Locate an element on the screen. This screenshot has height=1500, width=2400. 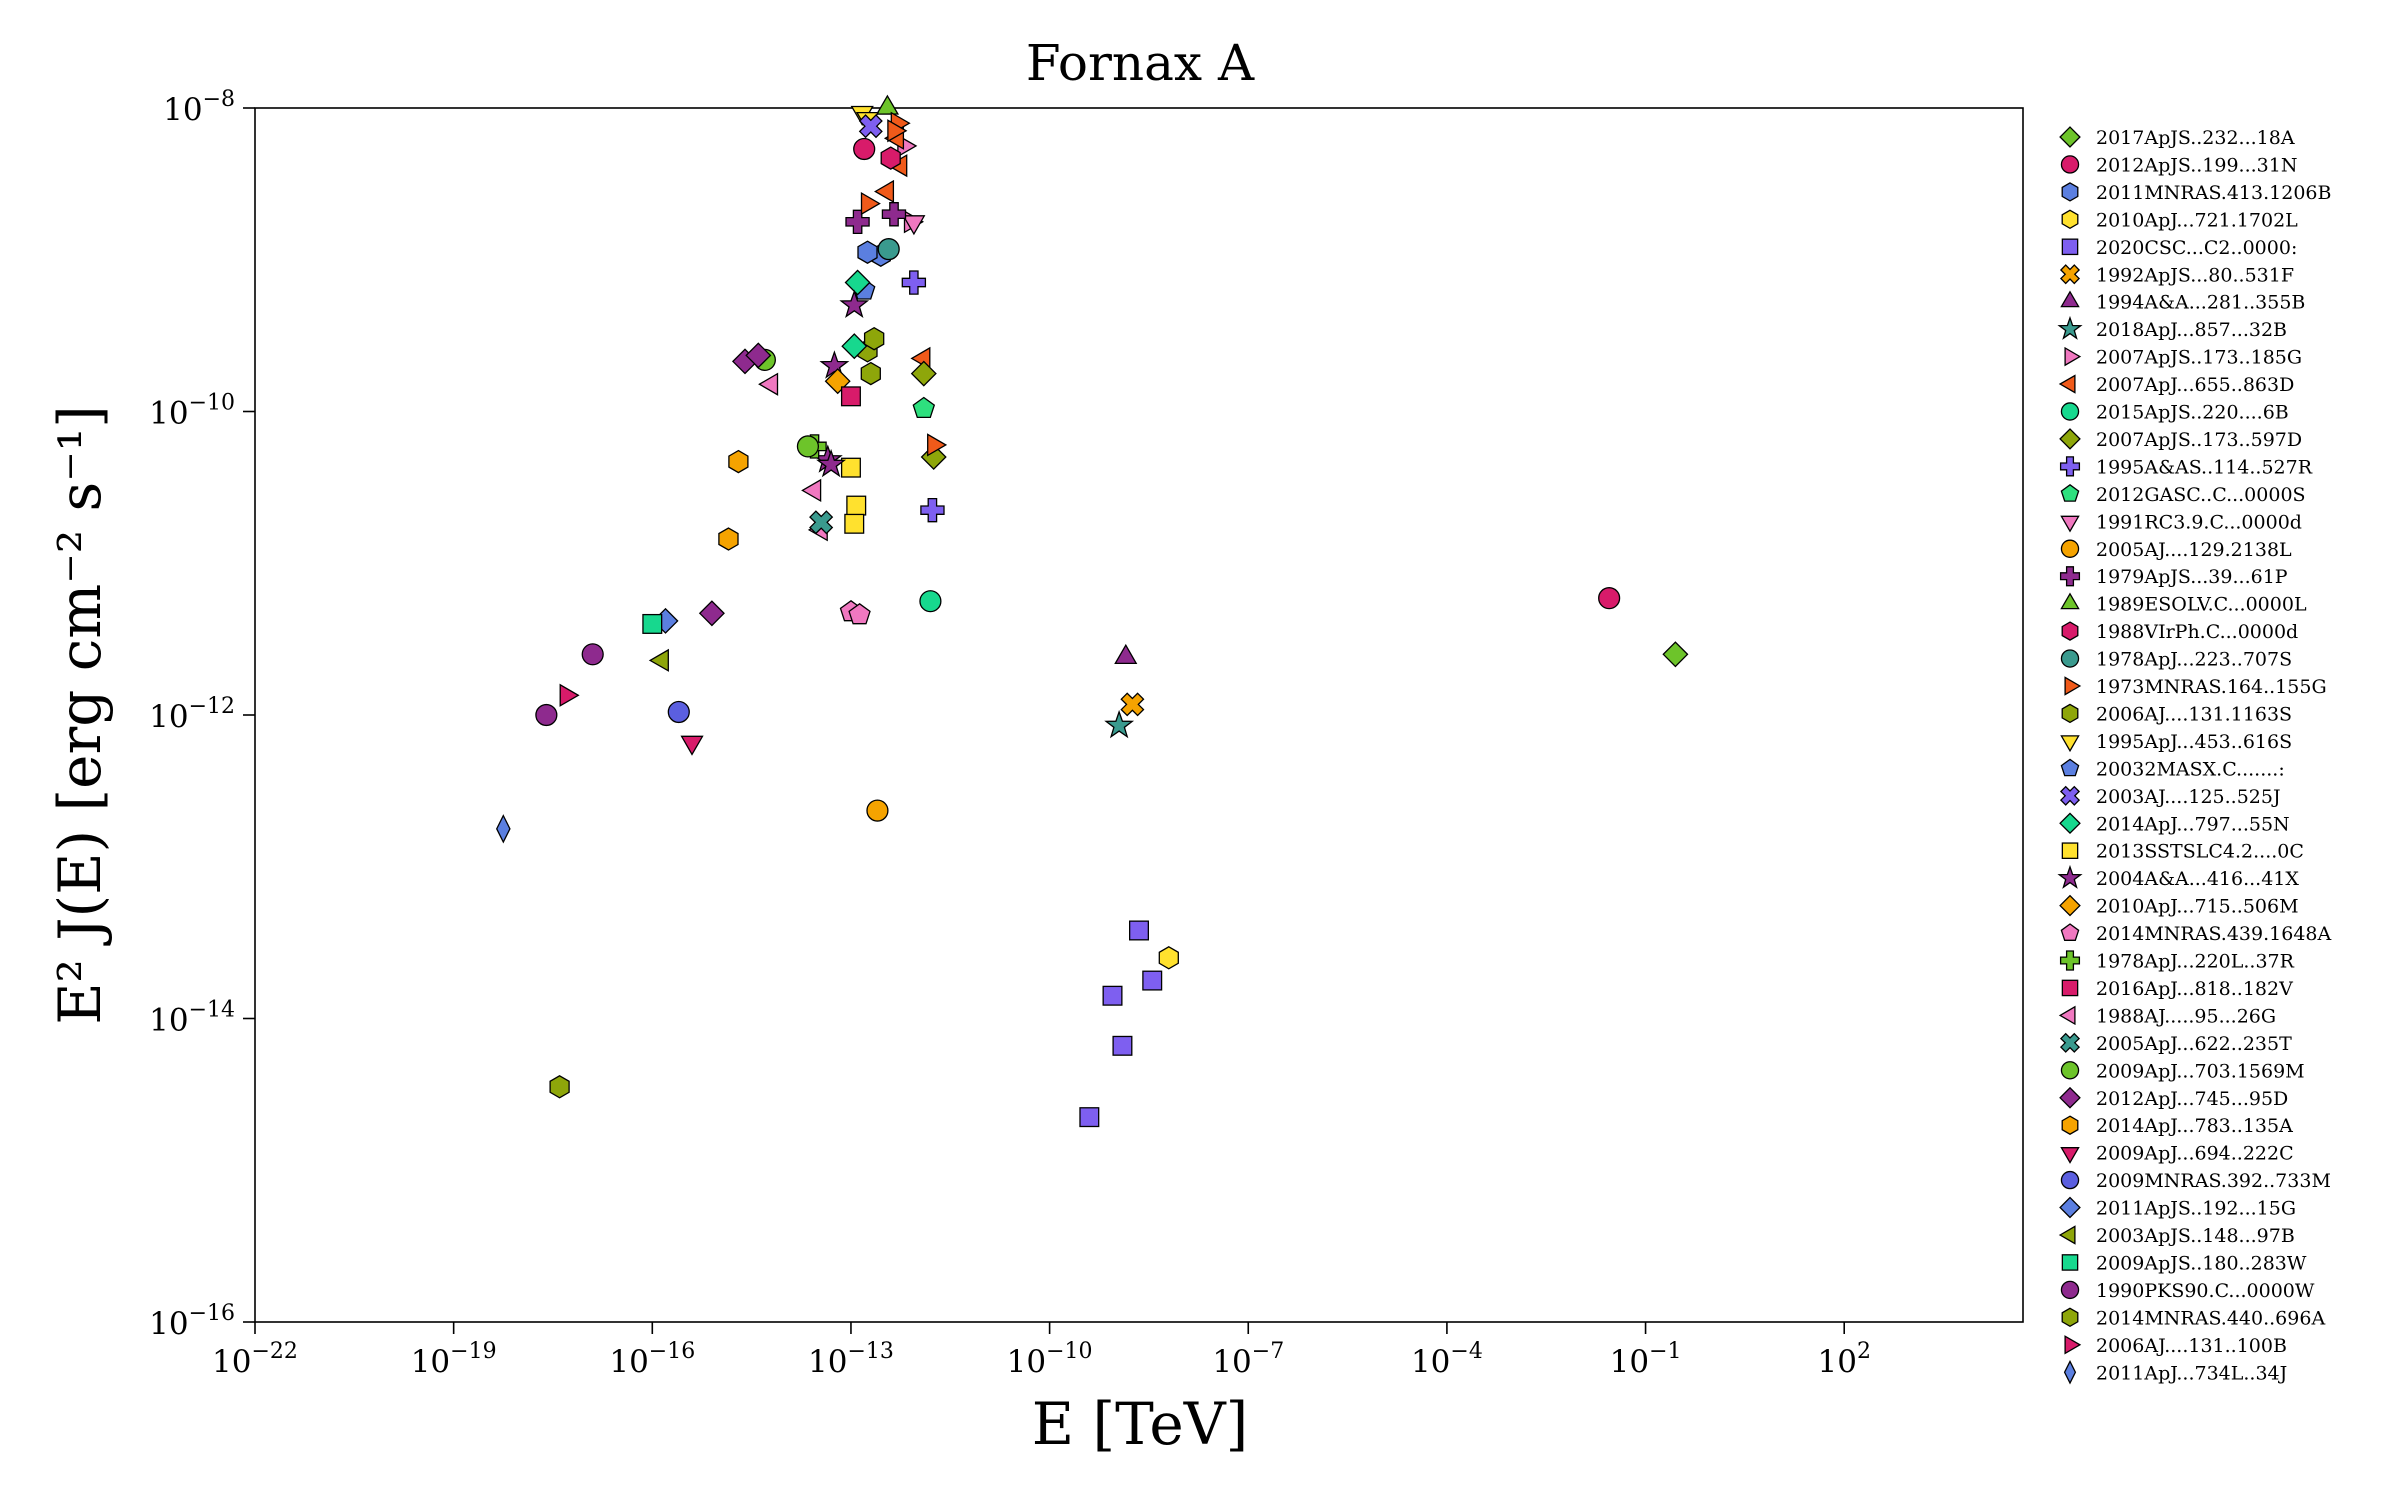
y-axis: 10−16 10−14 10−12 10−10 10−8 is located at coordinates (202, 714).